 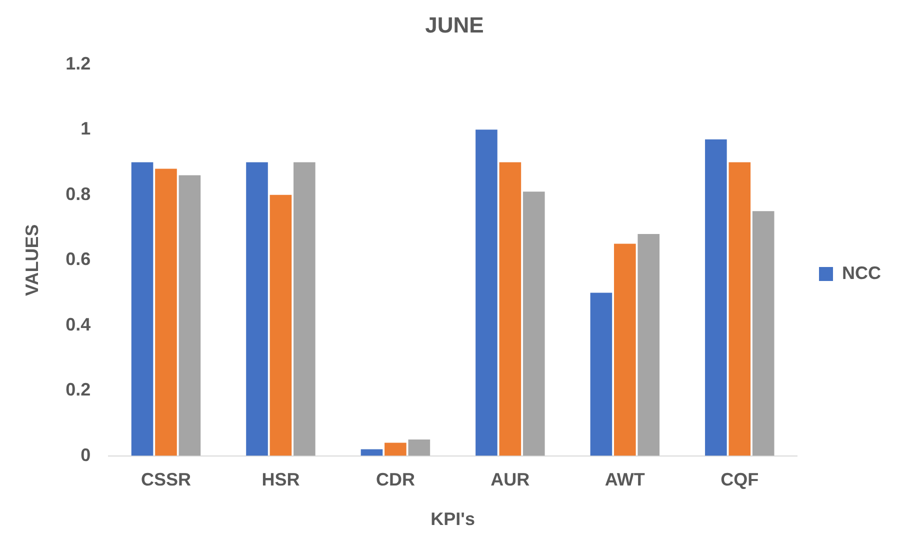 What do you see at coordinates (862, 272) in the screenshot?
I see `legend-label: NCC` at bounding box center [862, 272].